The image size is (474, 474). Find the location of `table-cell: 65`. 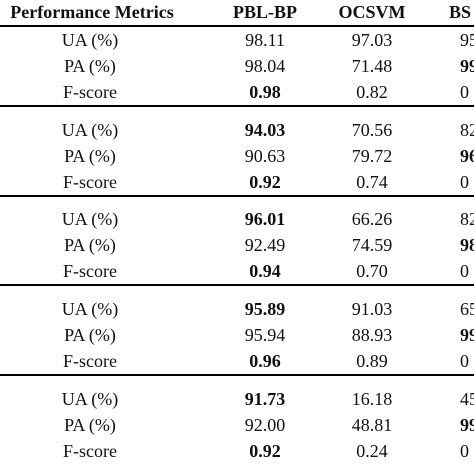

table-cell: 65 is located at coordinates (467, 309).